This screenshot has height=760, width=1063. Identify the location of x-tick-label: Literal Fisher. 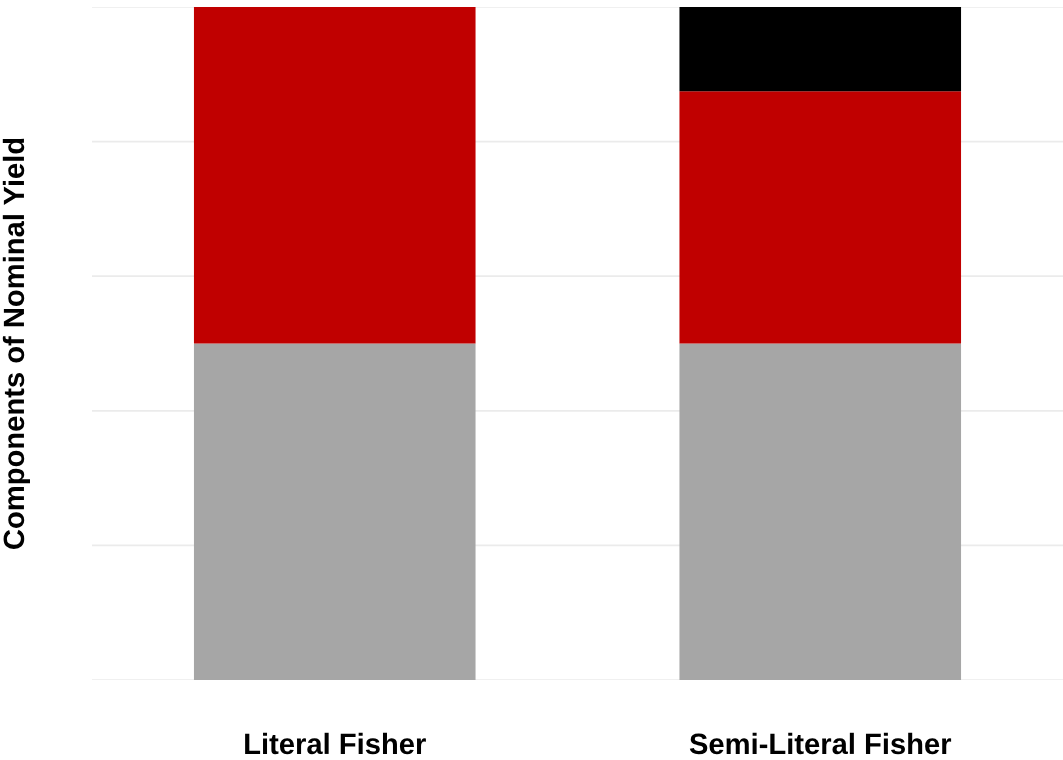
(335, 743).